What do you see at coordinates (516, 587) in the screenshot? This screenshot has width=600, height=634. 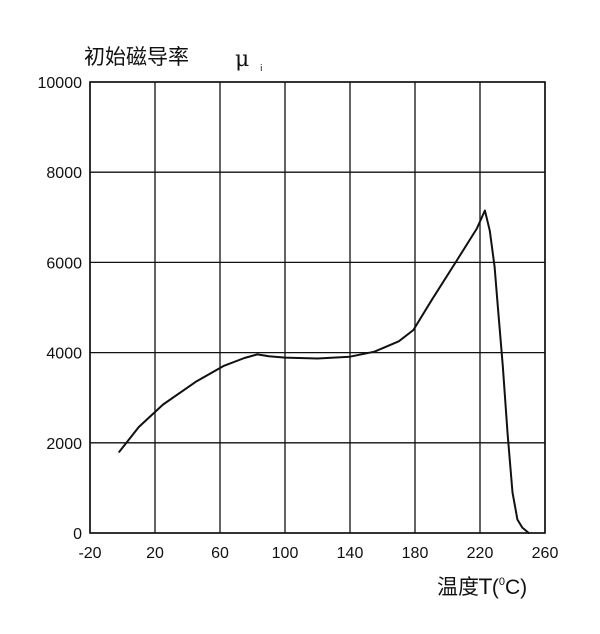 I see `x-axis-unit-rest: C)` at bounding box center [516, 587].